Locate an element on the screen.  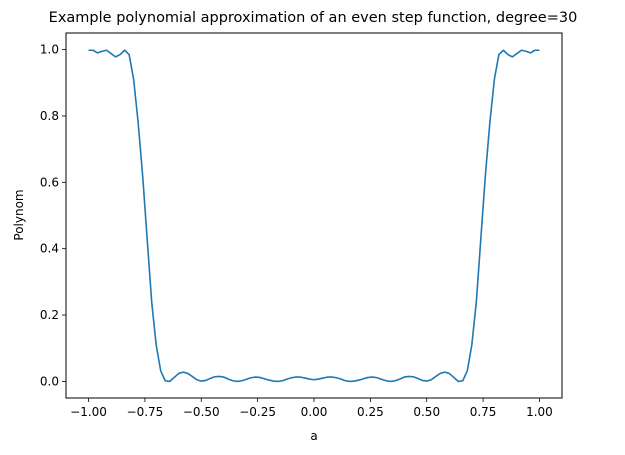
x-axis-label: a is located at coordinates (313, 436).